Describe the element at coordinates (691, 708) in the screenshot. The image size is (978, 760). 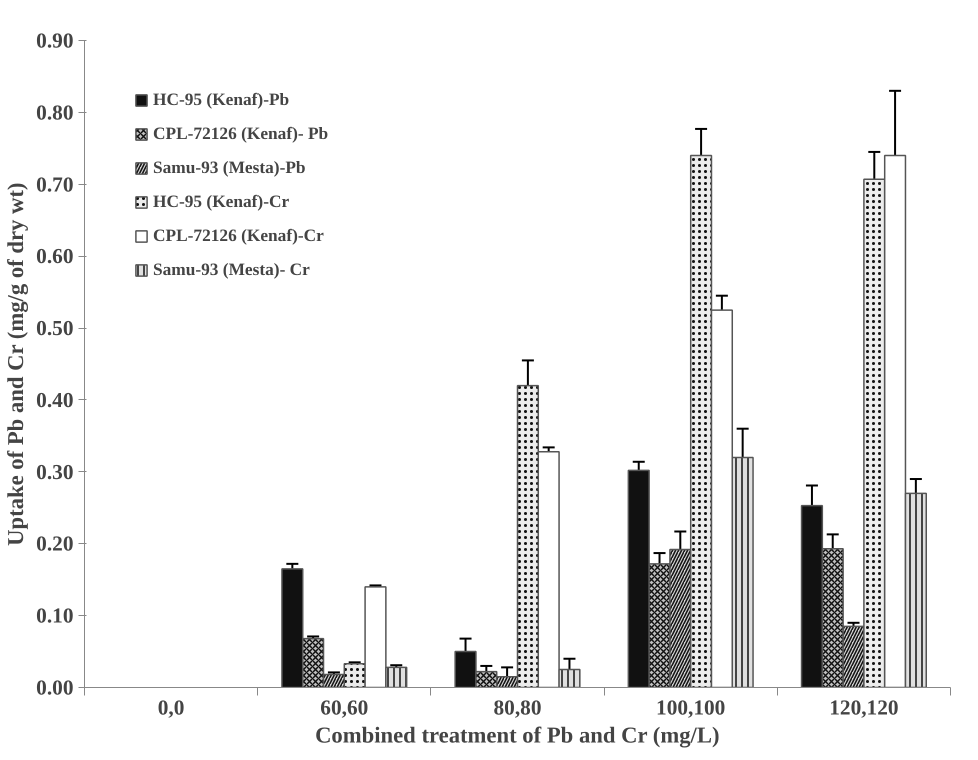
I see `x-tick-label: 100,100` at that location.